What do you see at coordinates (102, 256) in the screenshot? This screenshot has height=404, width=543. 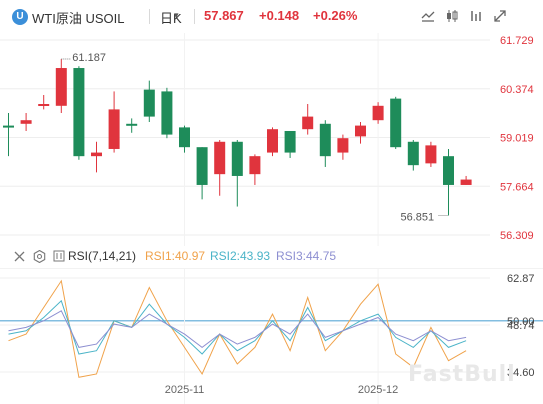 I see `rsi-title: RSI(7,14,21)` at bounding box center [102, 256].